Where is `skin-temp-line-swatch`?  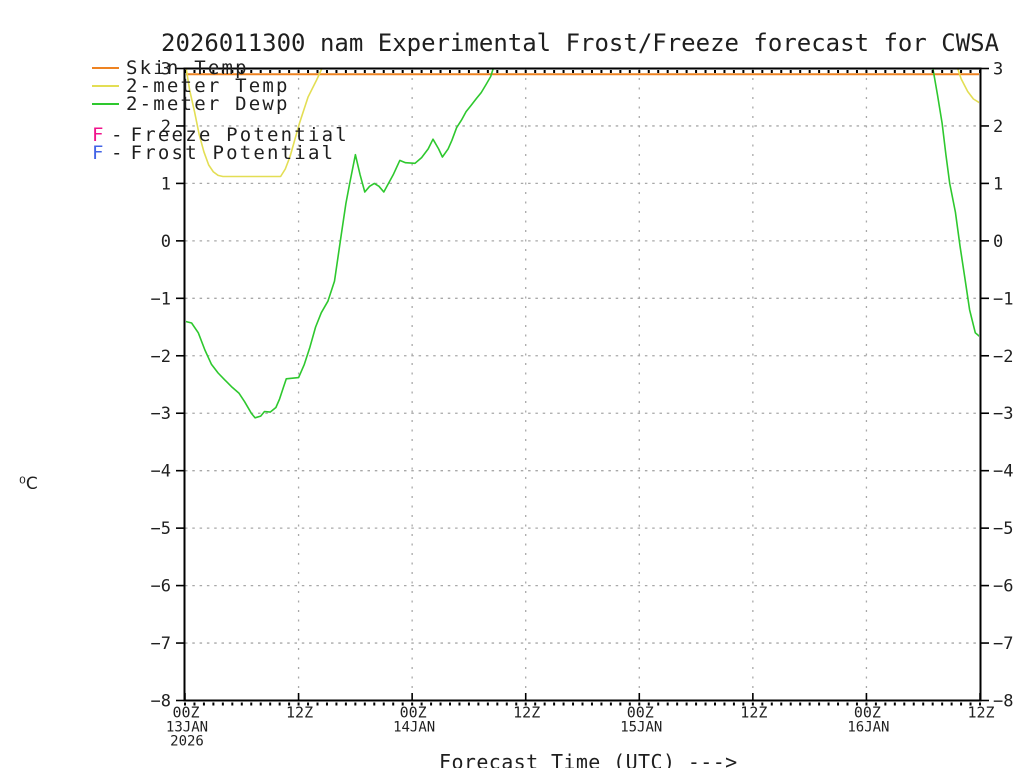 skin-temp-line-swatch is located at coordinates (105, 67).